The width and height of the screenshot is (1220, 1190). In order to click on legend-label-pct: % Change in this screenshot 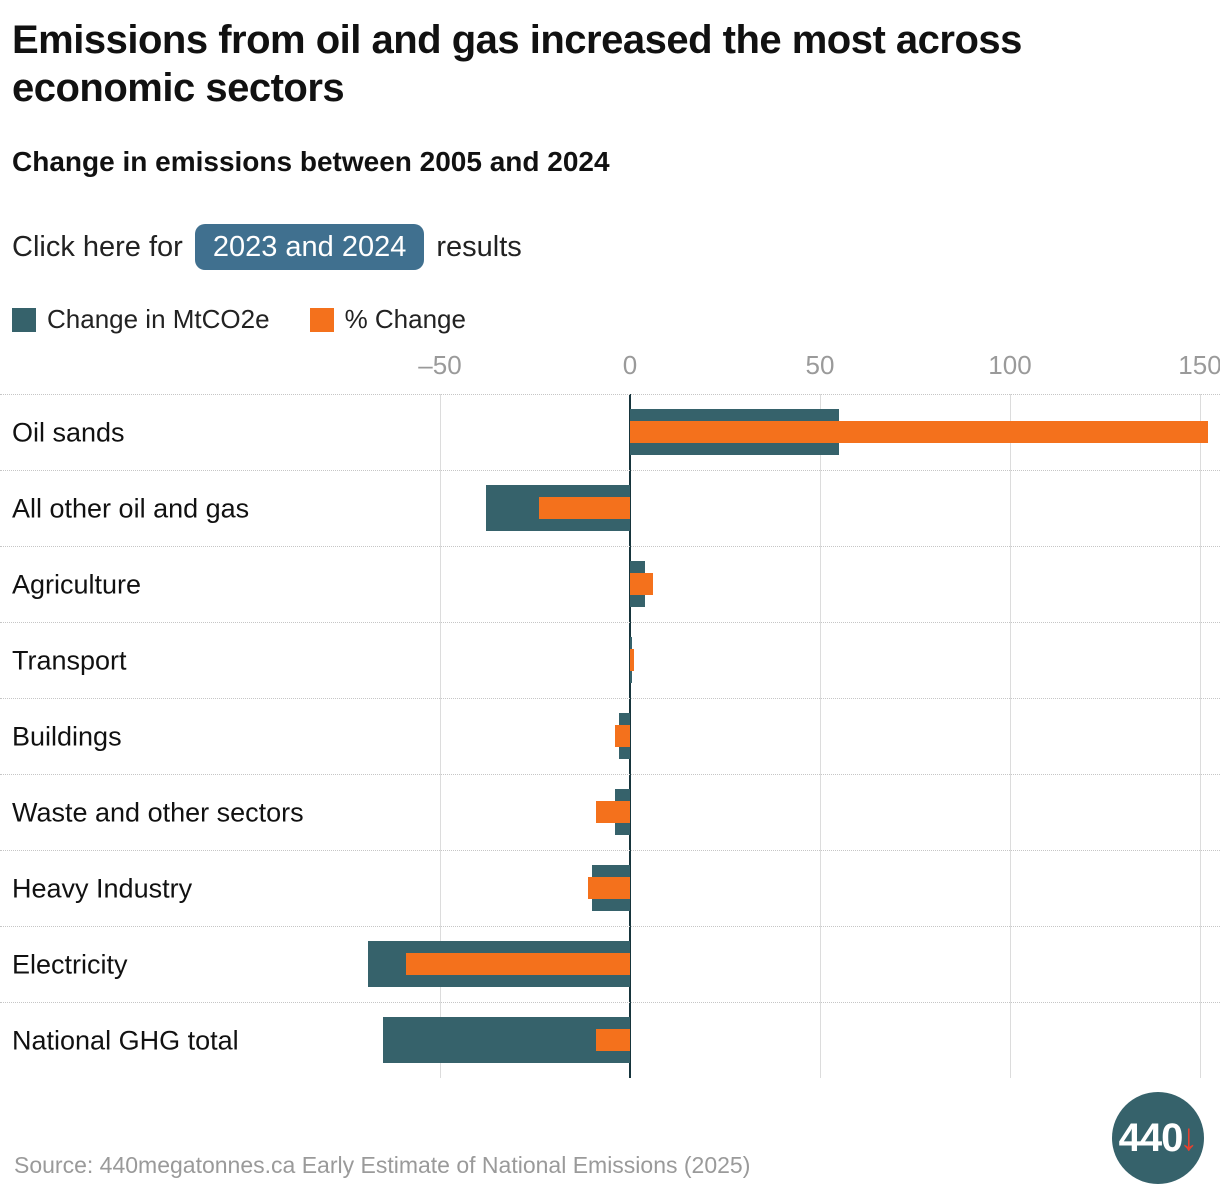, I will do `click(405, 319)`.